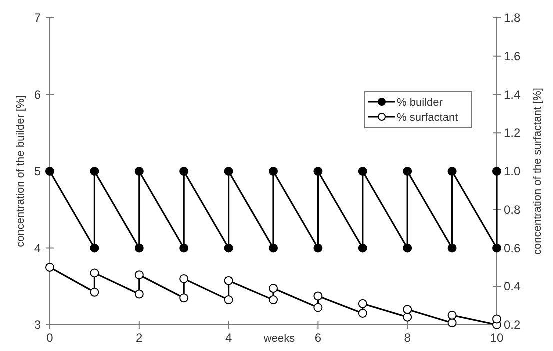  What do you see at coordinates (427, 118) in the screenshot?
I see `legend-label: % surfactant` at bounding box center [427, 118].